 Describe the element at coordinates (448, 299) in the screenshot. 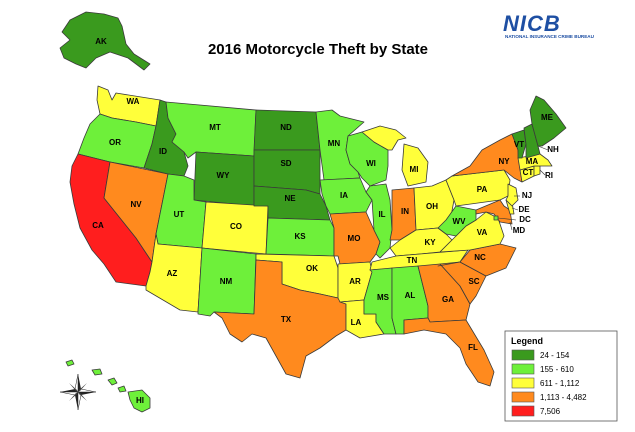

I see `label-ga: GA` at that location.